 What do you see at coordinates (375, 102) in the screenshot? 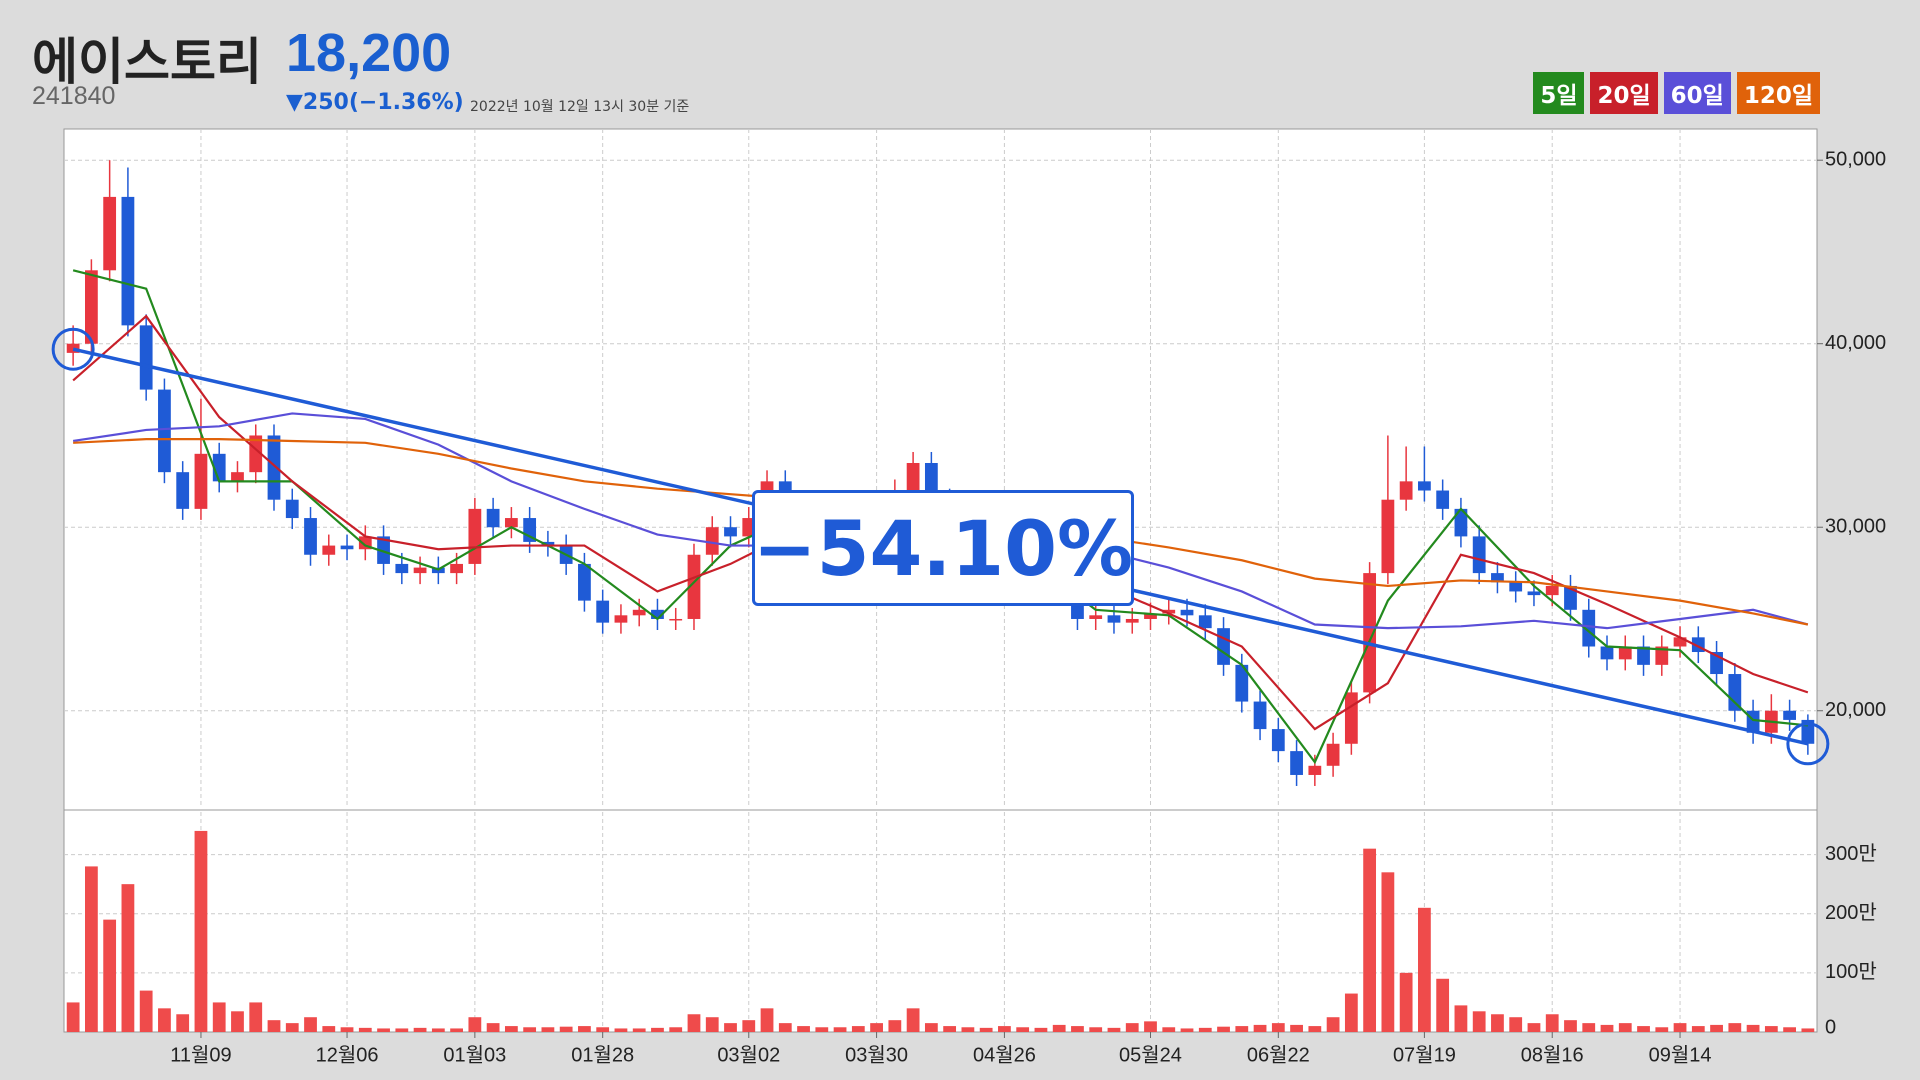
I see `price-change: ▼250(−1.36%)` at bounding box center [375, 102].